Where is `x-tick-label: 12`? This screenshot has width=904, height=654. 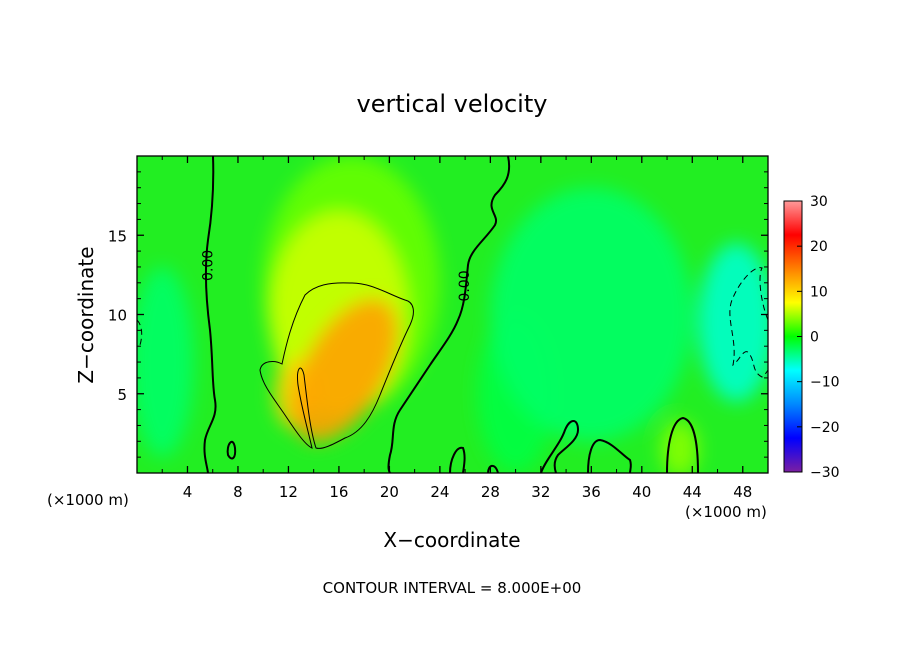 x-tick-label: 12 is located at coordinates (288, 492).